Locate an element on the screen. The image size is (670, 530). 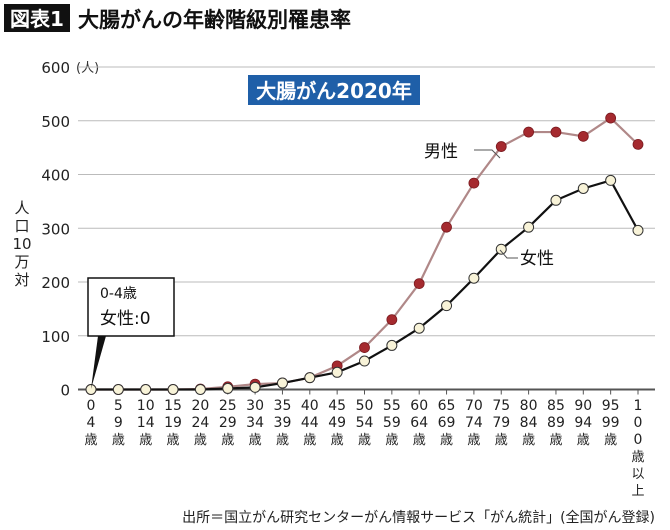
x-tick-label: 34 is located at coordinates (255, 423).